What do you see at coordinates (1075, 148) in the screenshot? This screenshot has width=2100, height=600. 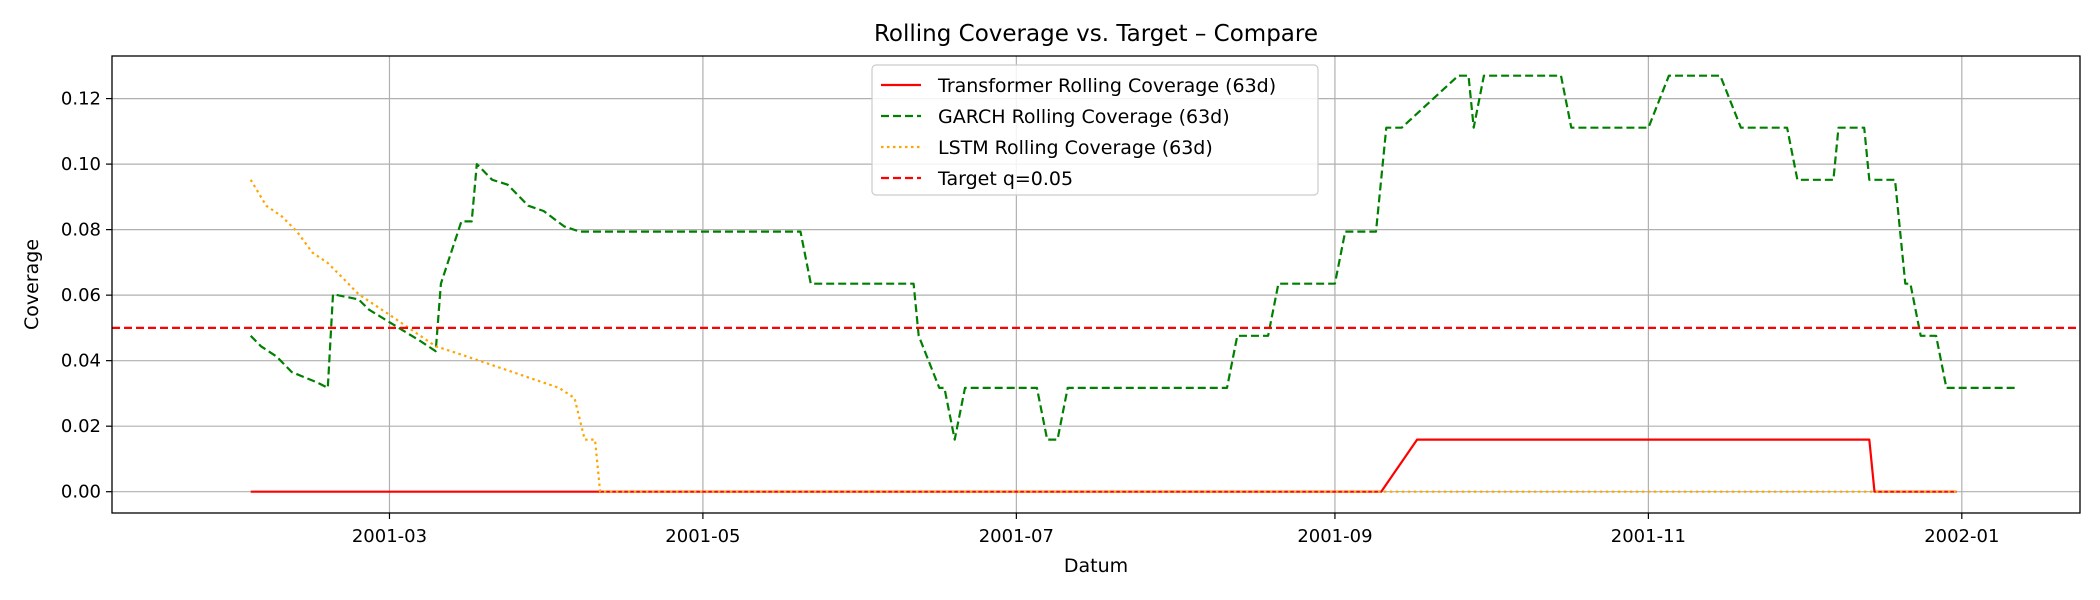 I see `legend-label: LSTM Rolling Coverage (63d)` at bounding box center [1075, 148].